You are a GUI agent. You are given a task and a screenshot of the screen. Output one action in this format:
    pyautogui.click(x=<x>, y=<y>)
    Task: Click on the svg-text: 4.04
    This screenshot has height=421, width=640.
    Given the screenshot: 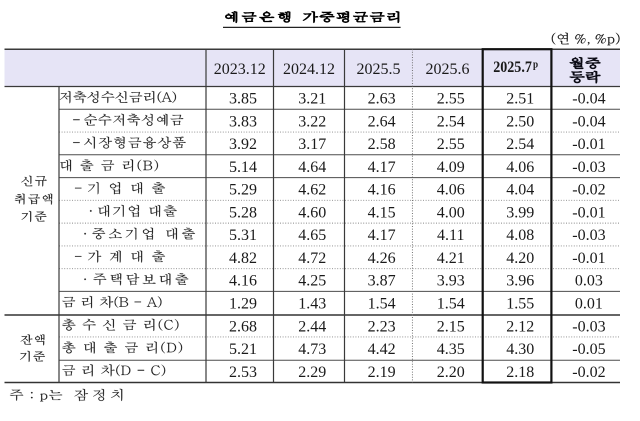 What is the action you would take?
    pyautogui.click(x=520, y=190)
    